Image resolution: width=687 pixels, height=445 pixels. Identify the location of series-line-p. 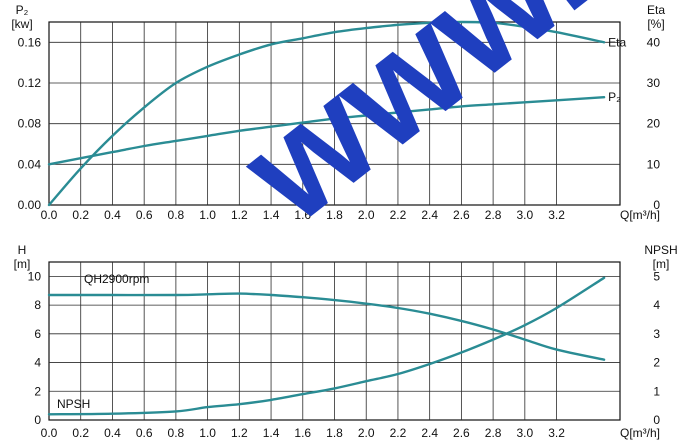
(326, 131).